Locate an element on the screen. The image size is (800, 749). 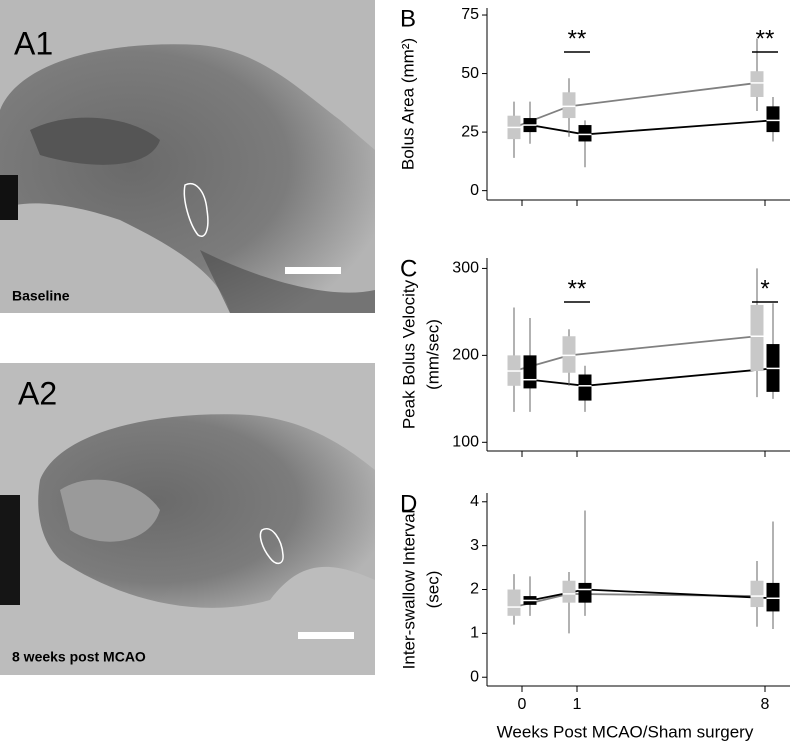
panel-label: A2 is located at coordinates (37, 393).